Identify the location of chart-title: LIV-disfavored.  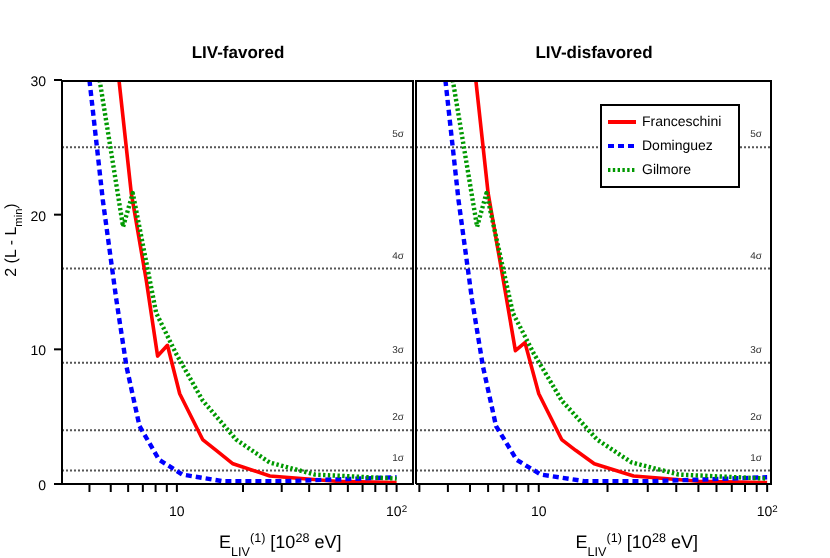
(594, 52).